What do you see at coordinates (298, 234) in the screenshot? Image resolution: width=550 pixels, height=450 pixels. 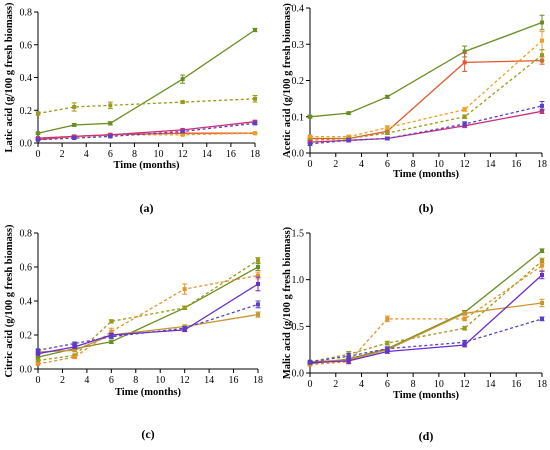 I see `y-tick-label: 1.5` at bounding box center [298, 234].